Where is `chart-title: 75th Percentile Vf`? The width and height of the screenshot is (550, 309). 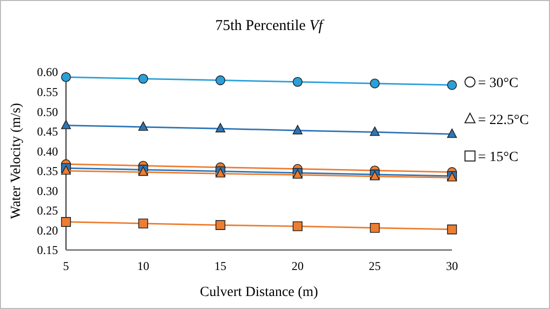
chart-title: 75th Percentile Vf is located at coordinates (270, 26).